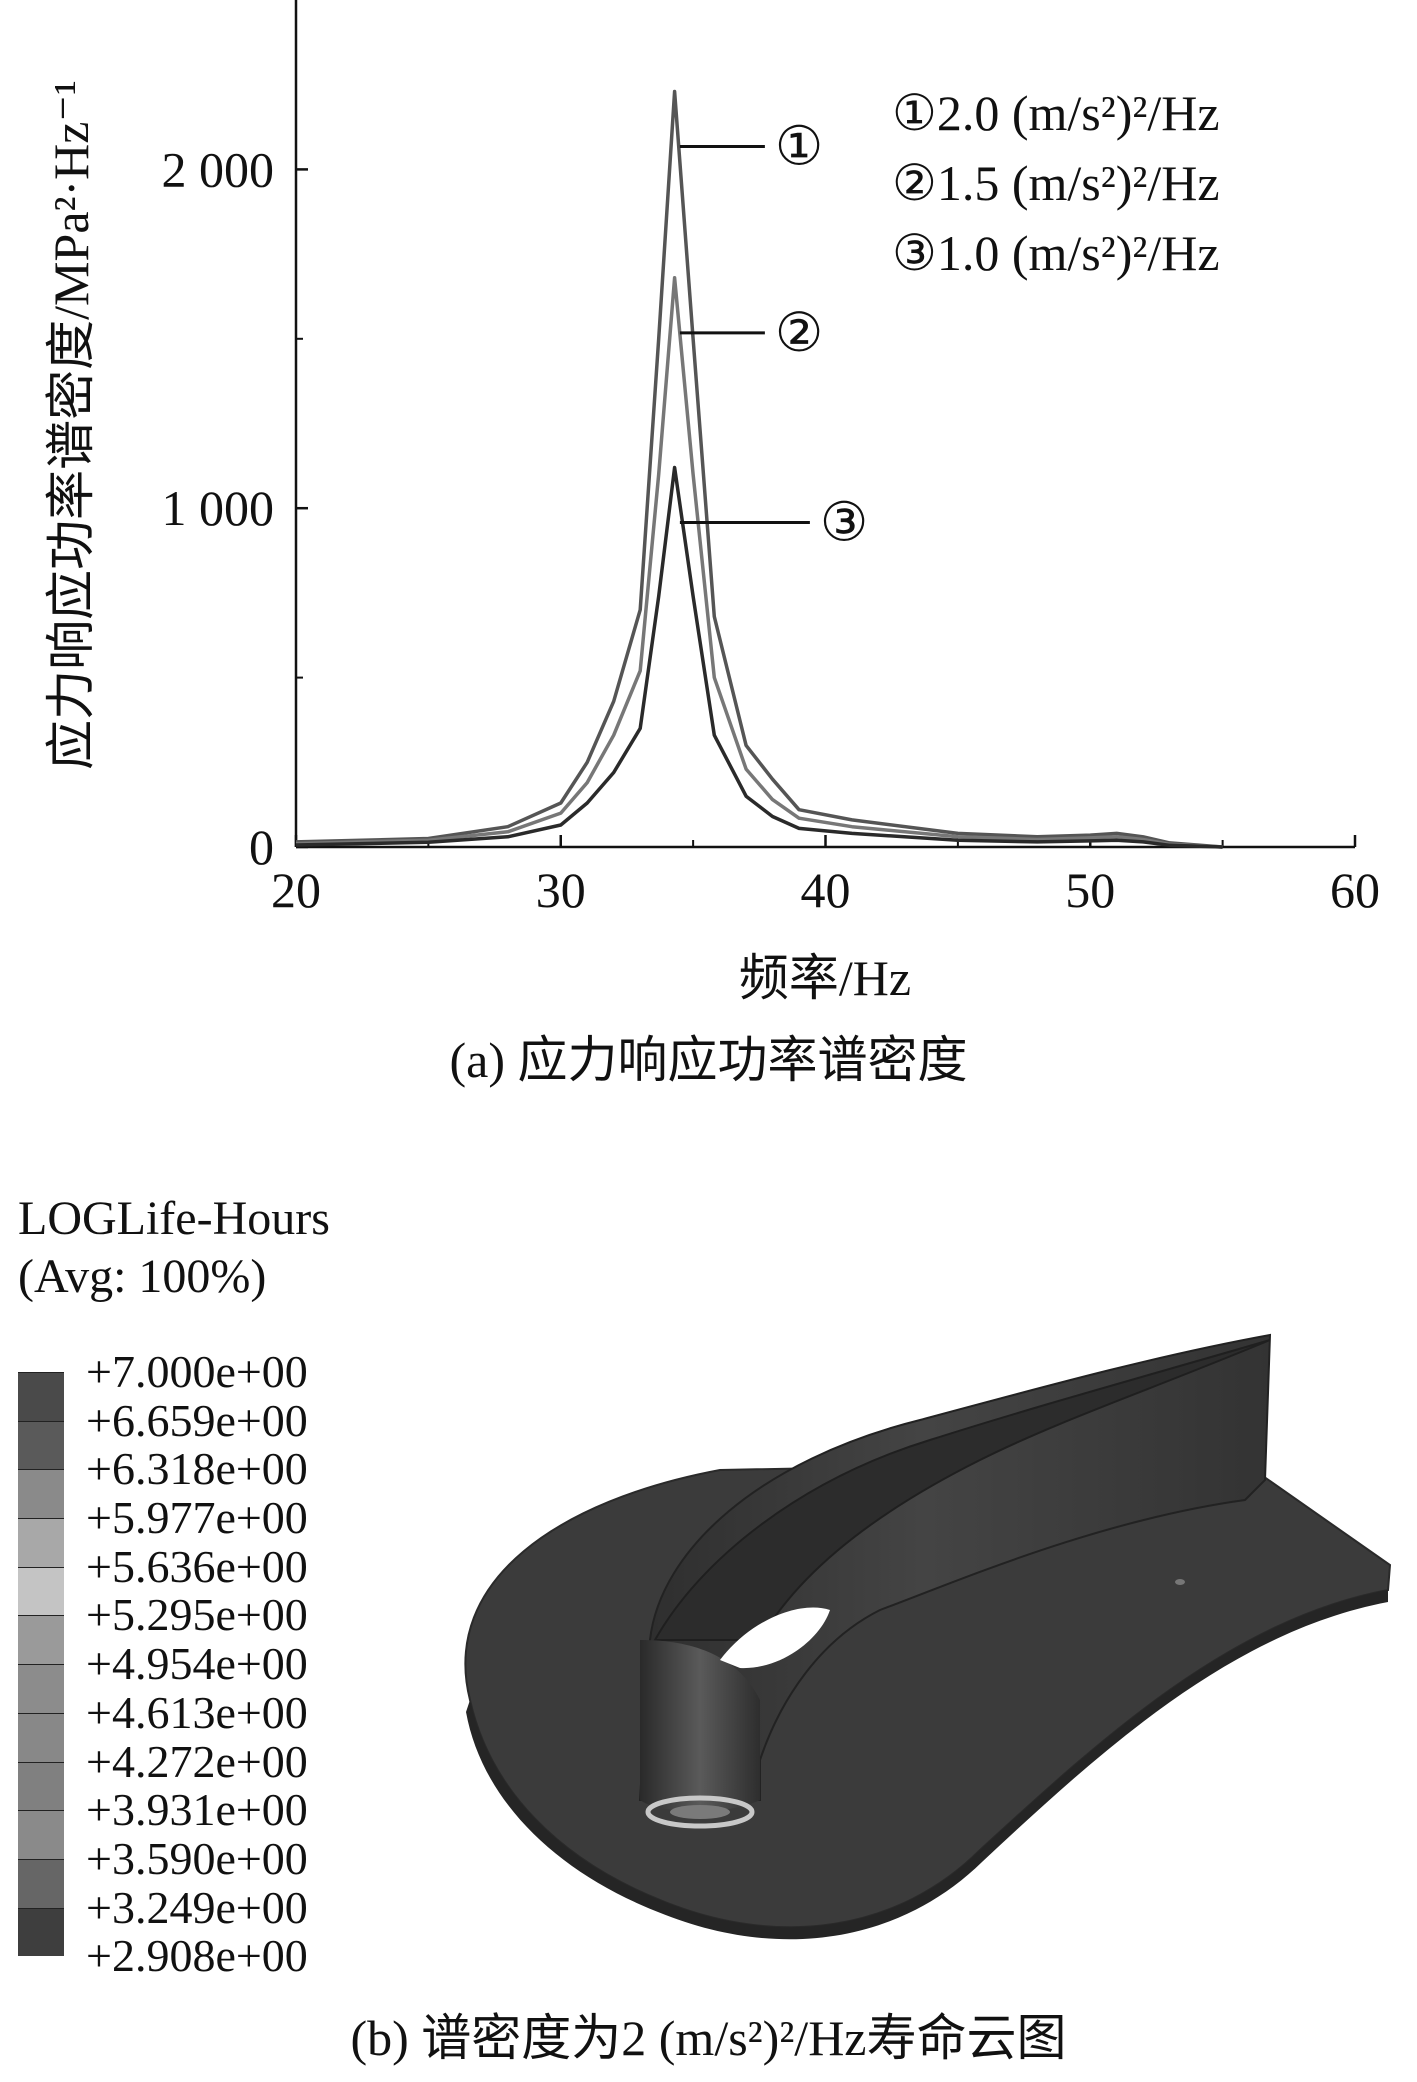 This screenshot has height=2082, width=1417. What do you see at coordinates (197, 1858) in the screenshot?
I see `legend-value: +3.590e+00` at bounding box center [197, 1858].